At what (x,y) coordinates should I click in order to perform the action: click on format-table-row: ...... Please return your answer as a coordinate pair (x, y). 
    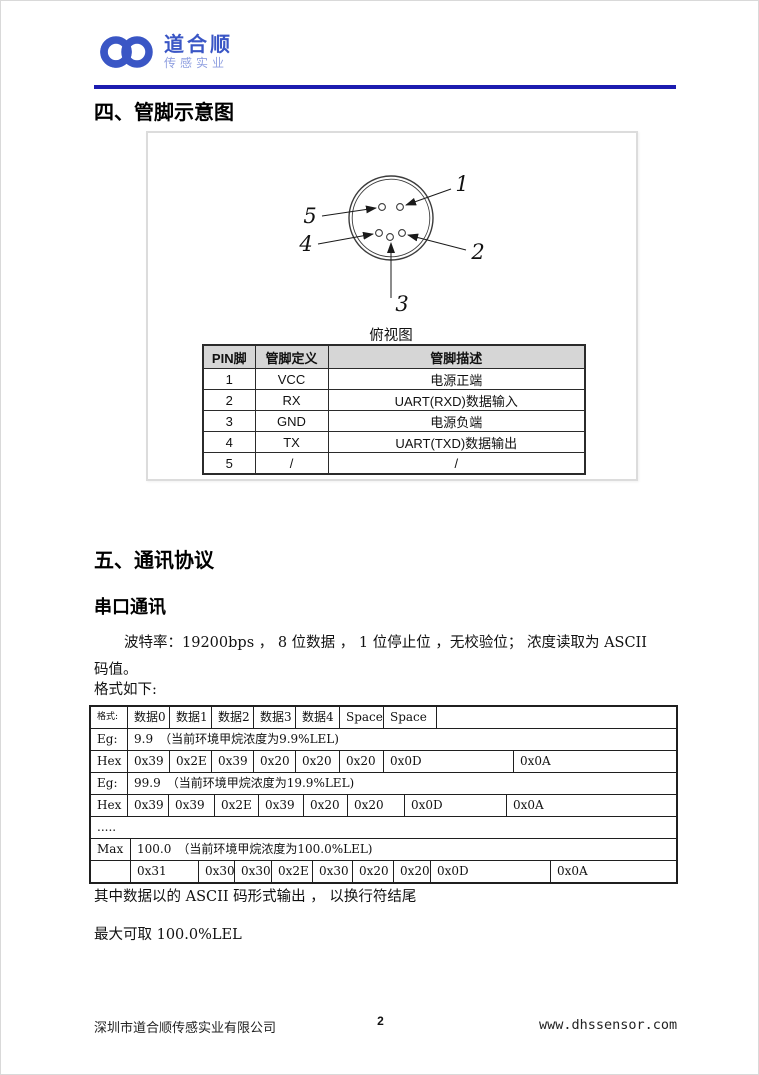
    Looking at the image, I should click on (383, 828).